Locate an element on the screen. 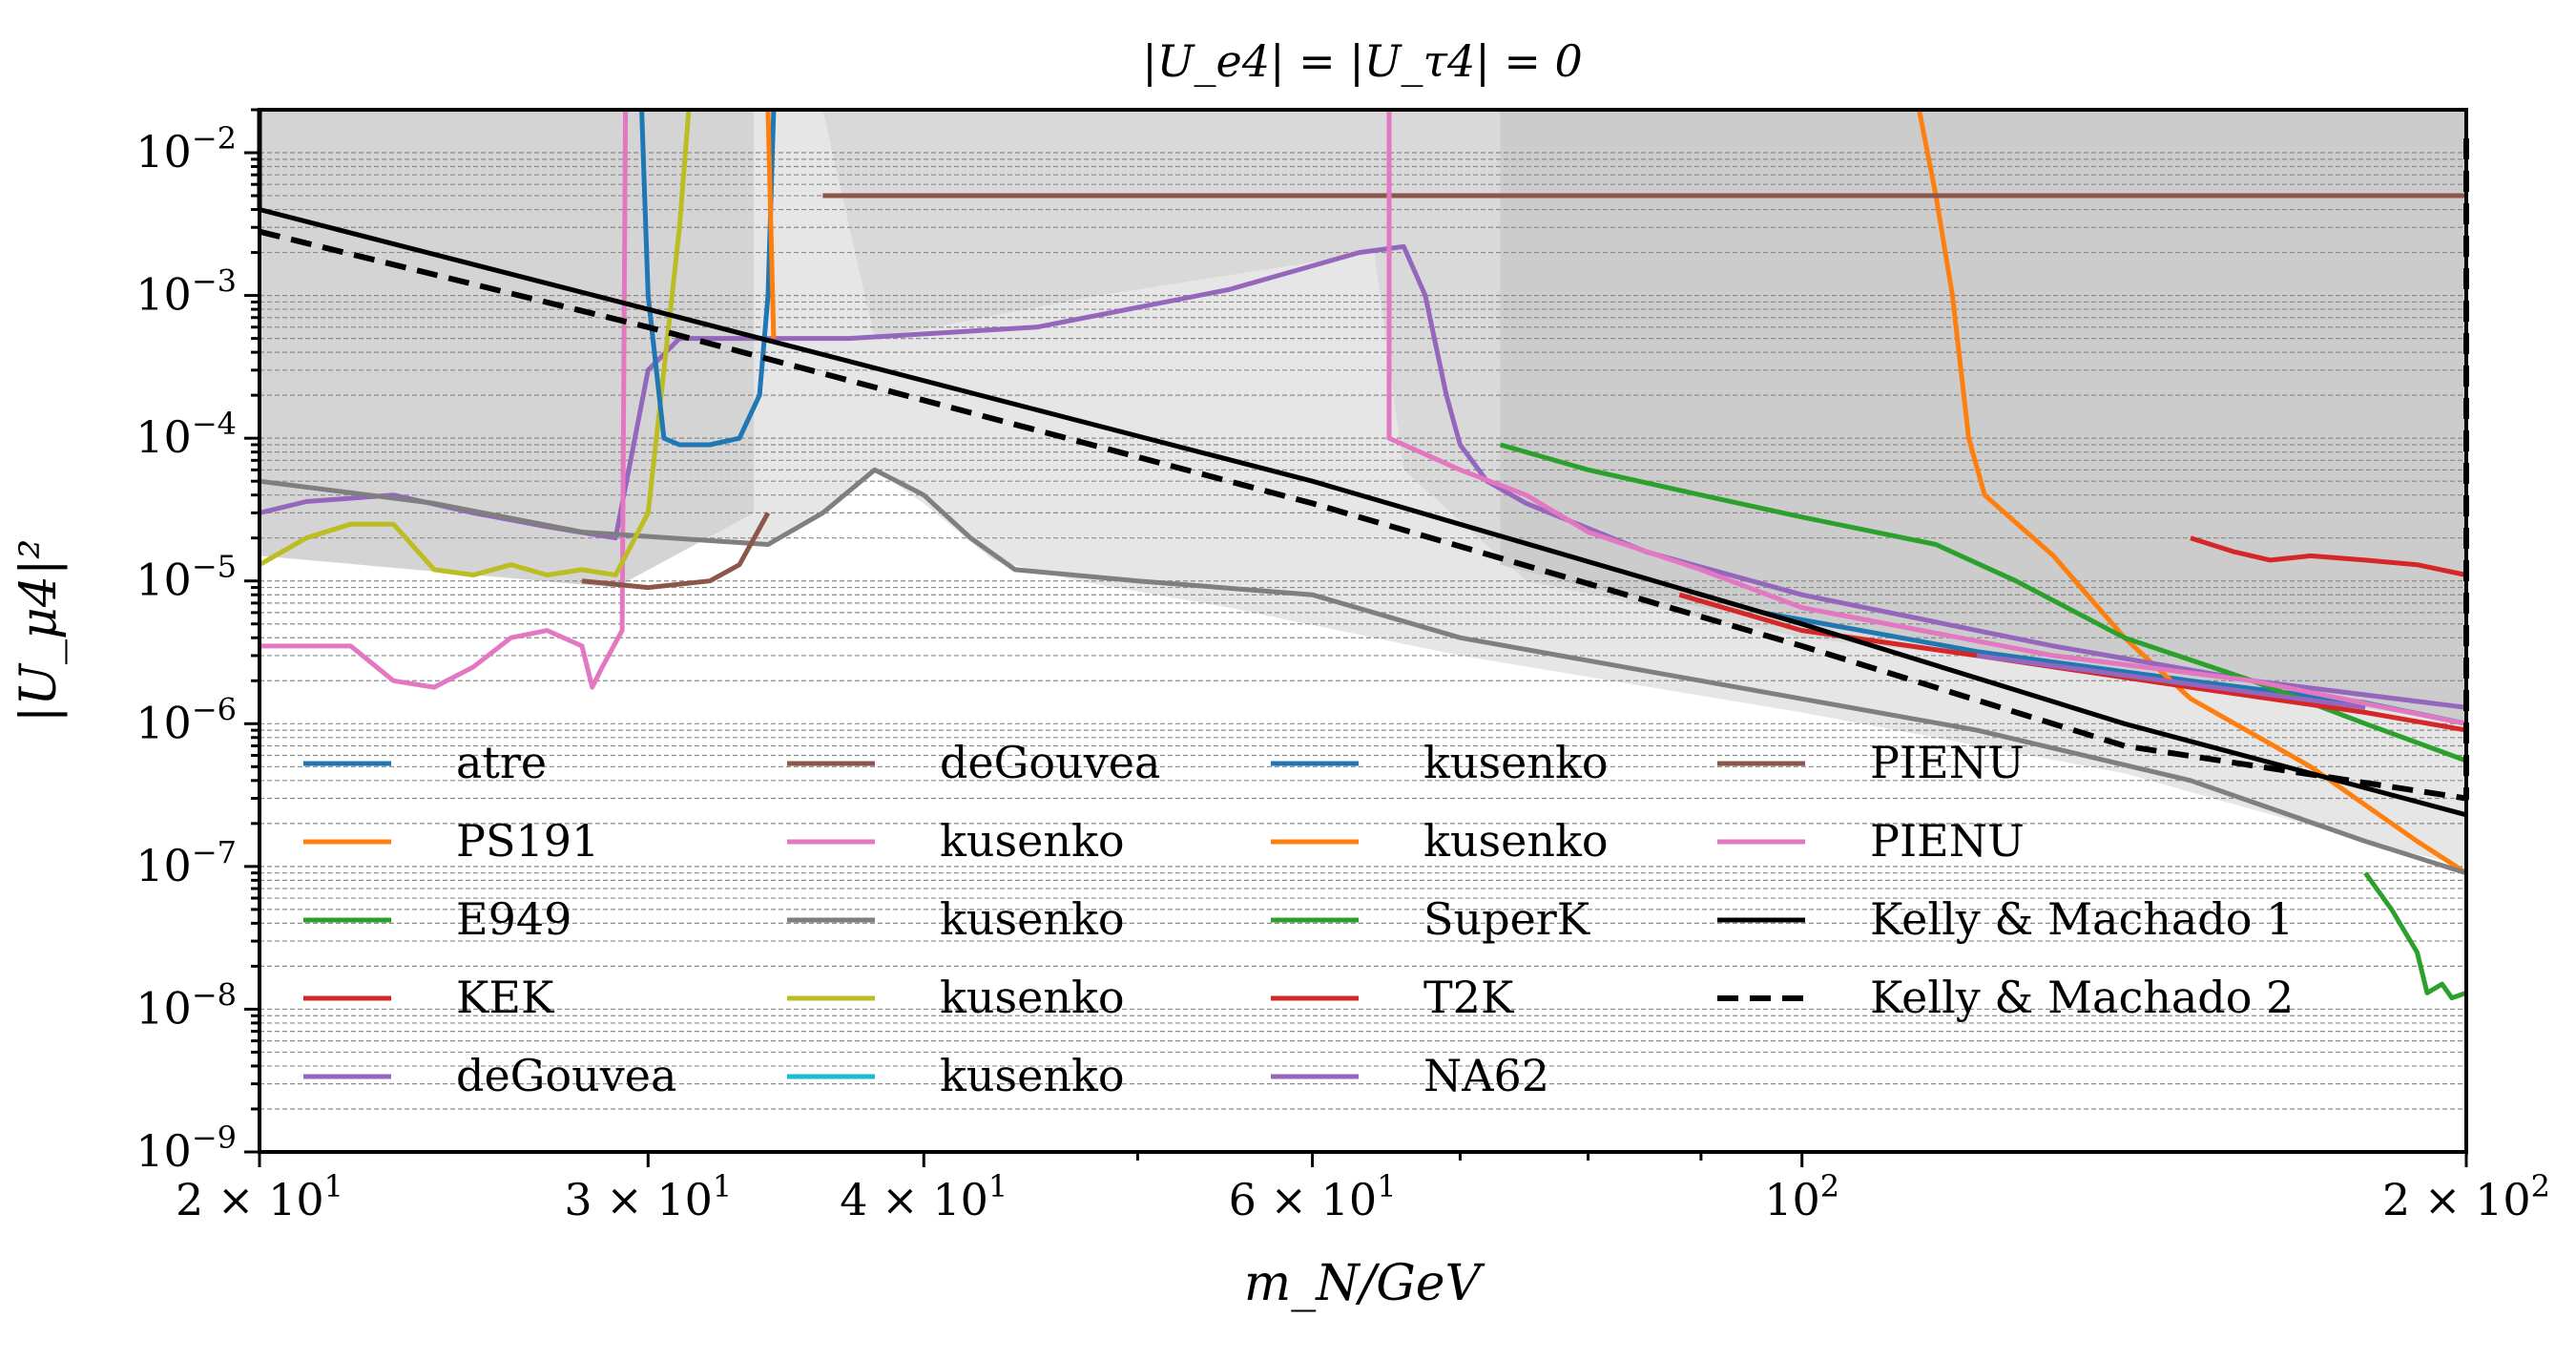 The width and height of the screenshot is (2576, 1360). x-tick-label: 102 is located at coordinates (1801, 1196).